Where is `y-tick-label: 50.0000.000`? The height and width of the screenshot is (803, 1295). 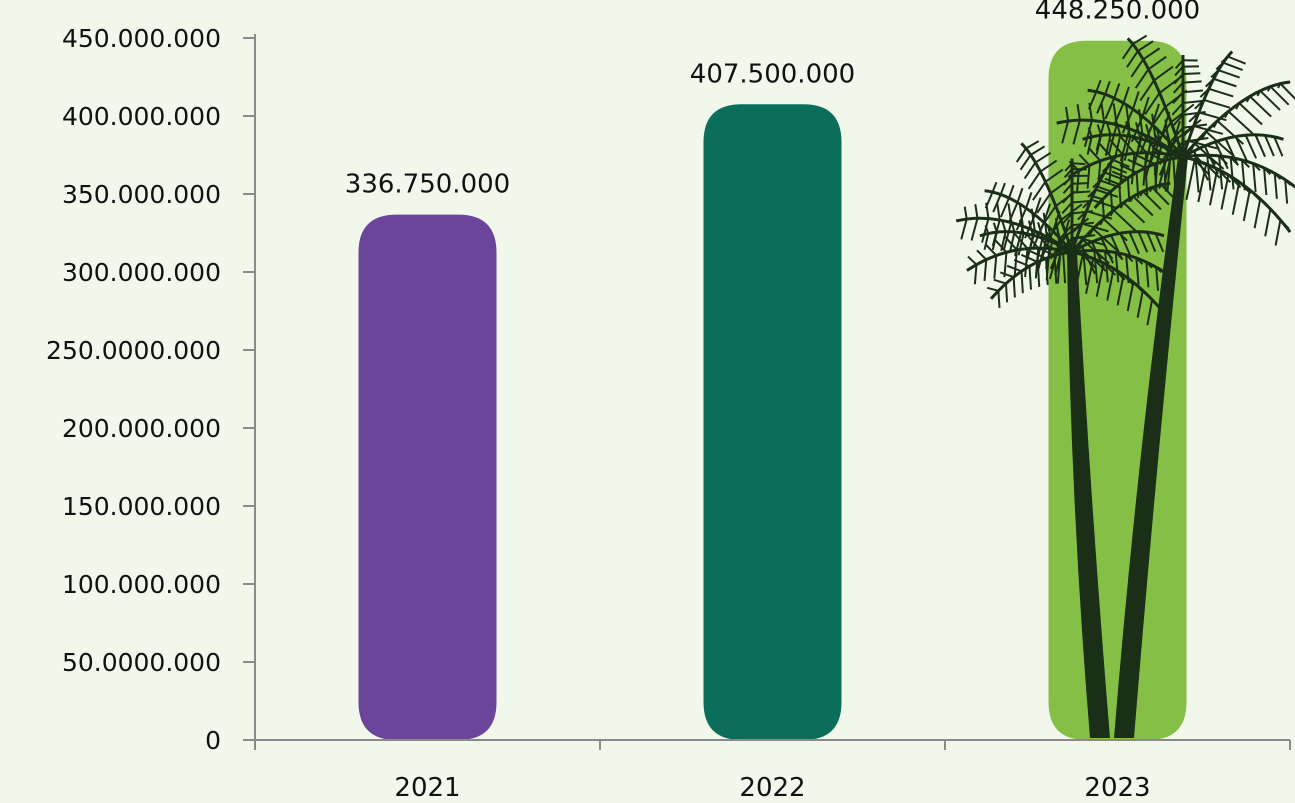
y-tick-label: 50.0000.000 is located at coordinates (141, 662).